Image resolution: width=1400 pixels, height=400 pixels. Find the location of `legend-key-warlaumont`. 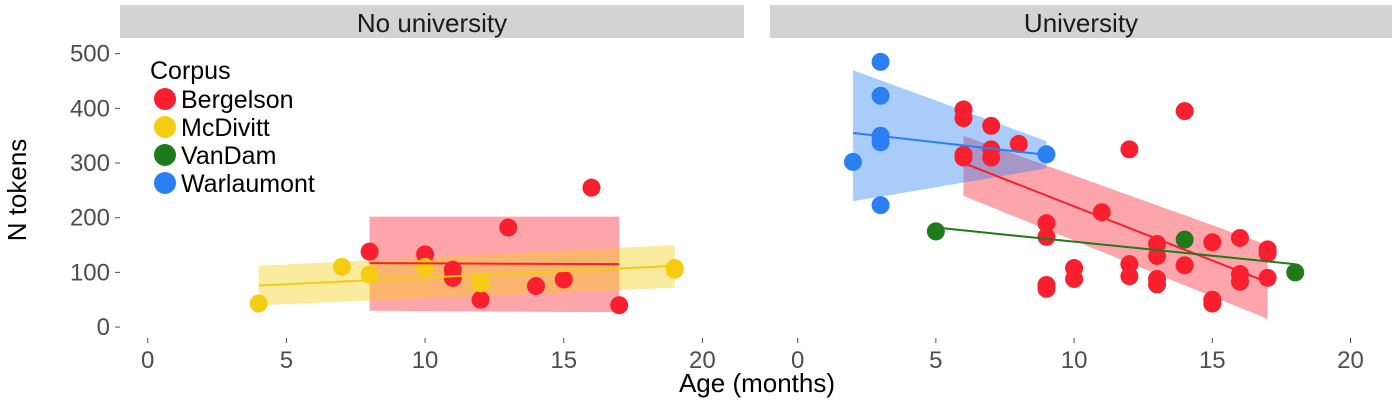

legend-key-warlaumont is located at coordinates (165, 183).